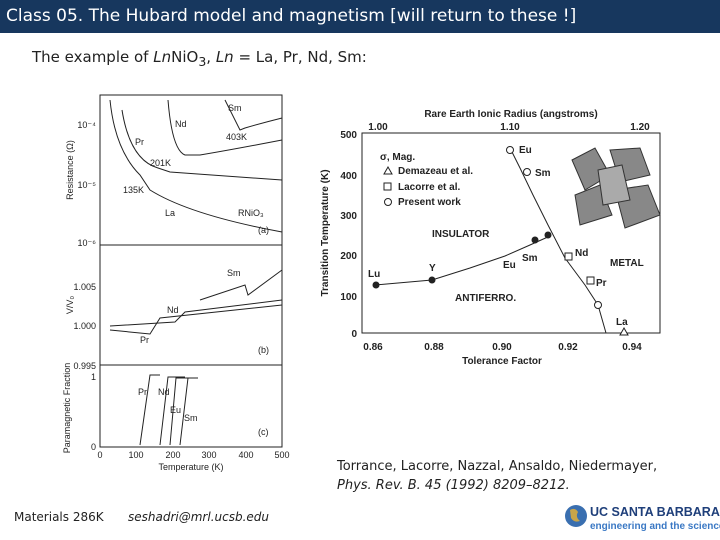  I want to click on logo-subtitle: engineering and the sciences, so click(655, 526).